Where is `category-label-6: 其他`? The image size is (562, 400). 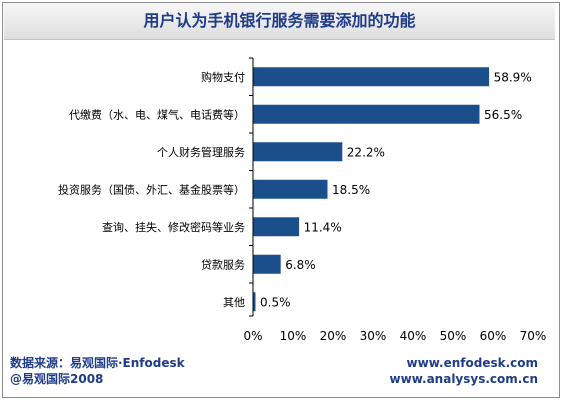
category-label-6: 其他 is located at coordinates (234, 302).